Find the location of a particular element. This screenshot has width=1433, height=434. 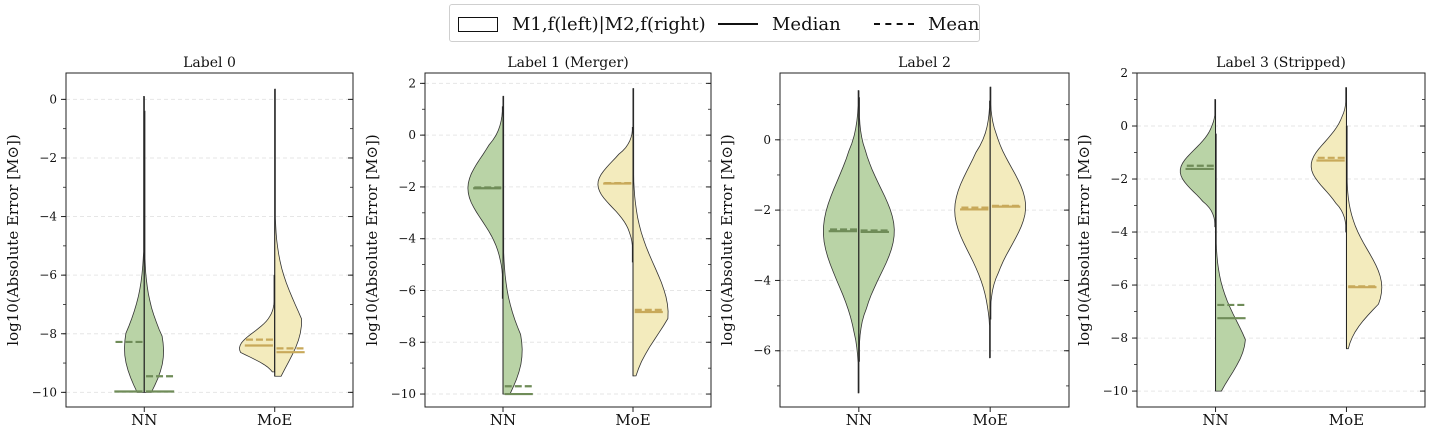

panel-title: Label 2 is located at coordinates (924, 63).